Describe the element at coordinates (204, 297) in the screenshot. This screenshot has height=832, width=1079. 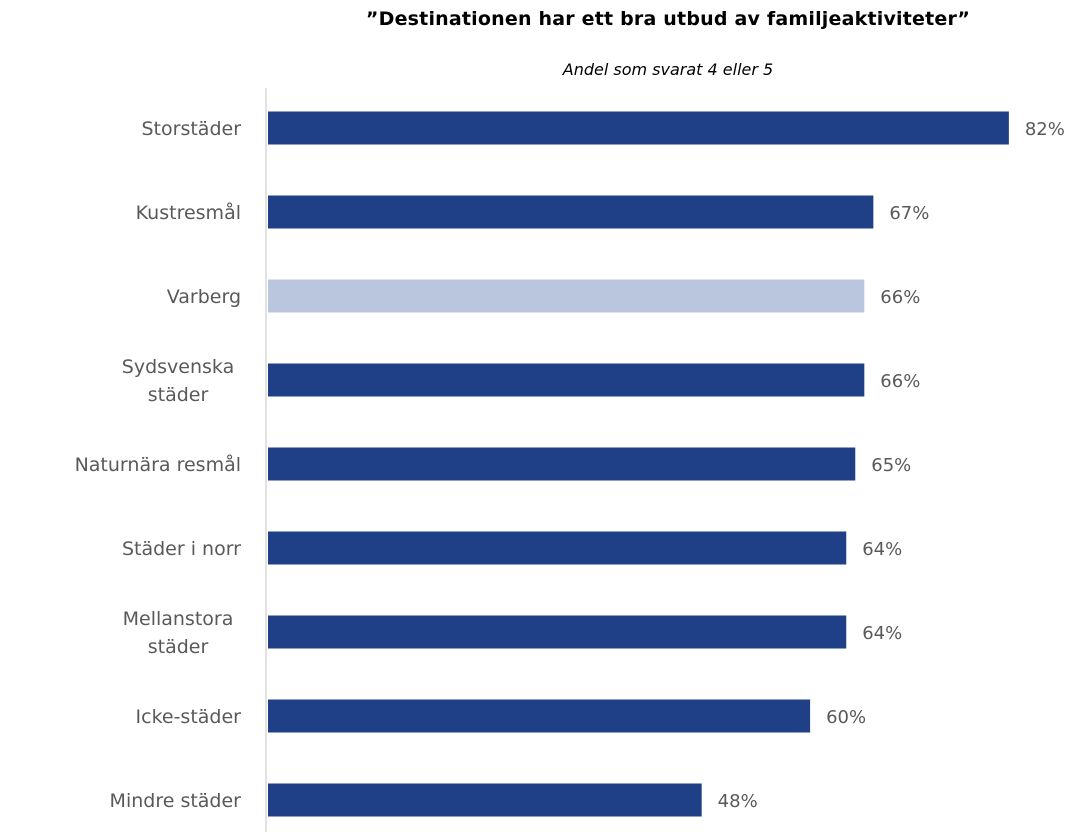
I see `category-label-varberg: Varberg` at that location.